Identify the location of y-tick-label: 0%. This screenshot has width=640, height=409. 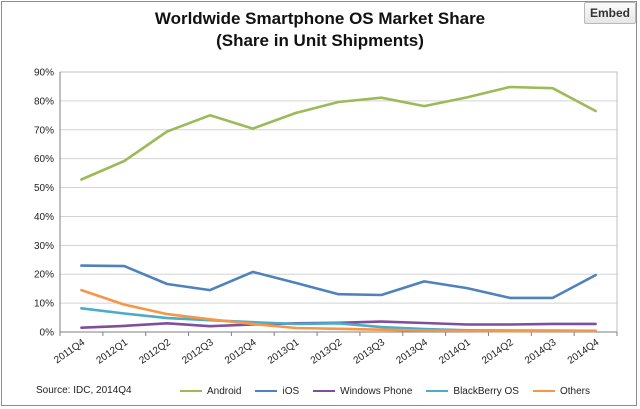
(47, 333).